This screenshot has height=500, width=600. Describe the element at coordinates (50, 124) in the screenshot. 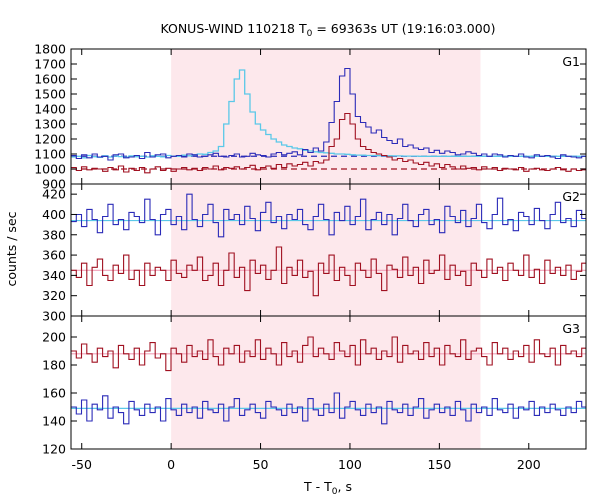

I see `panel-g1-ytick-label-1300: 1300` at that location.